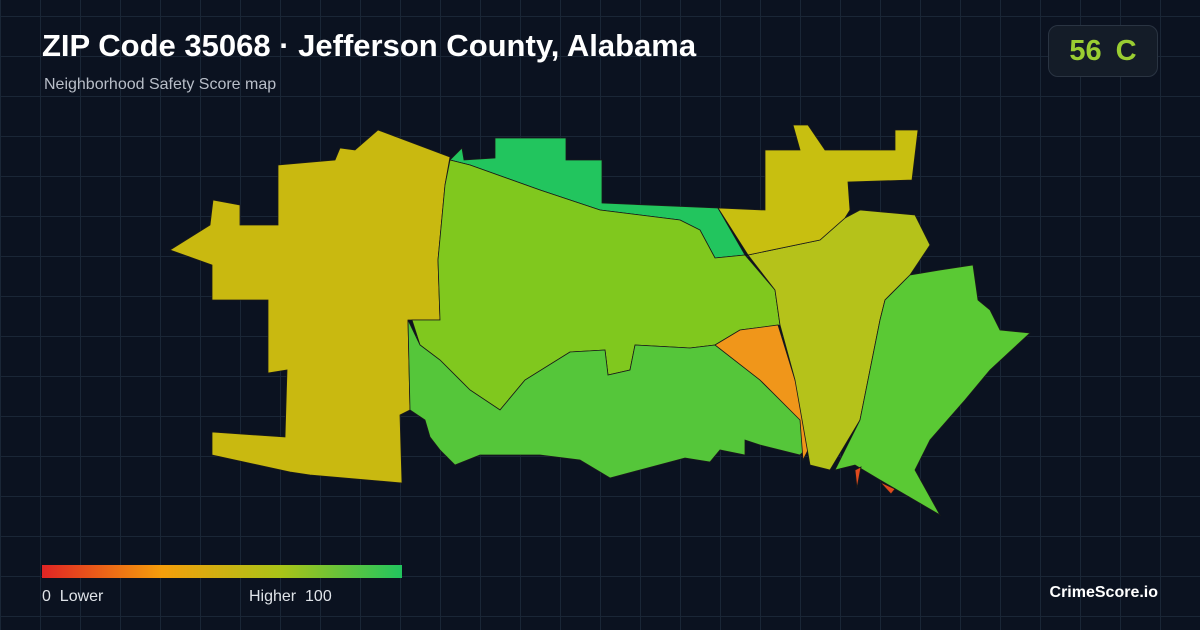 The image size is (1200, 630). What do you see at coordinates (1126, 50) in the screenshot?
I see `score-grade: C` at bounding box center [1126, 50].